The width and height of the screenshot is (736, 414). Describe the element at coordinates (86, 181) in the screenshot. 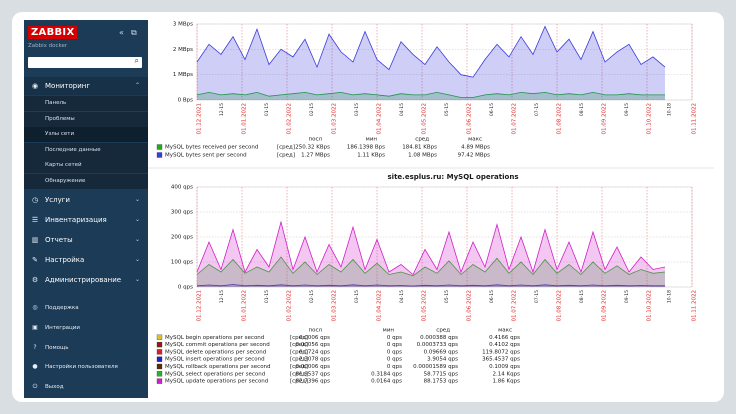

I see `submenu-item: Обнаружение` at that location.